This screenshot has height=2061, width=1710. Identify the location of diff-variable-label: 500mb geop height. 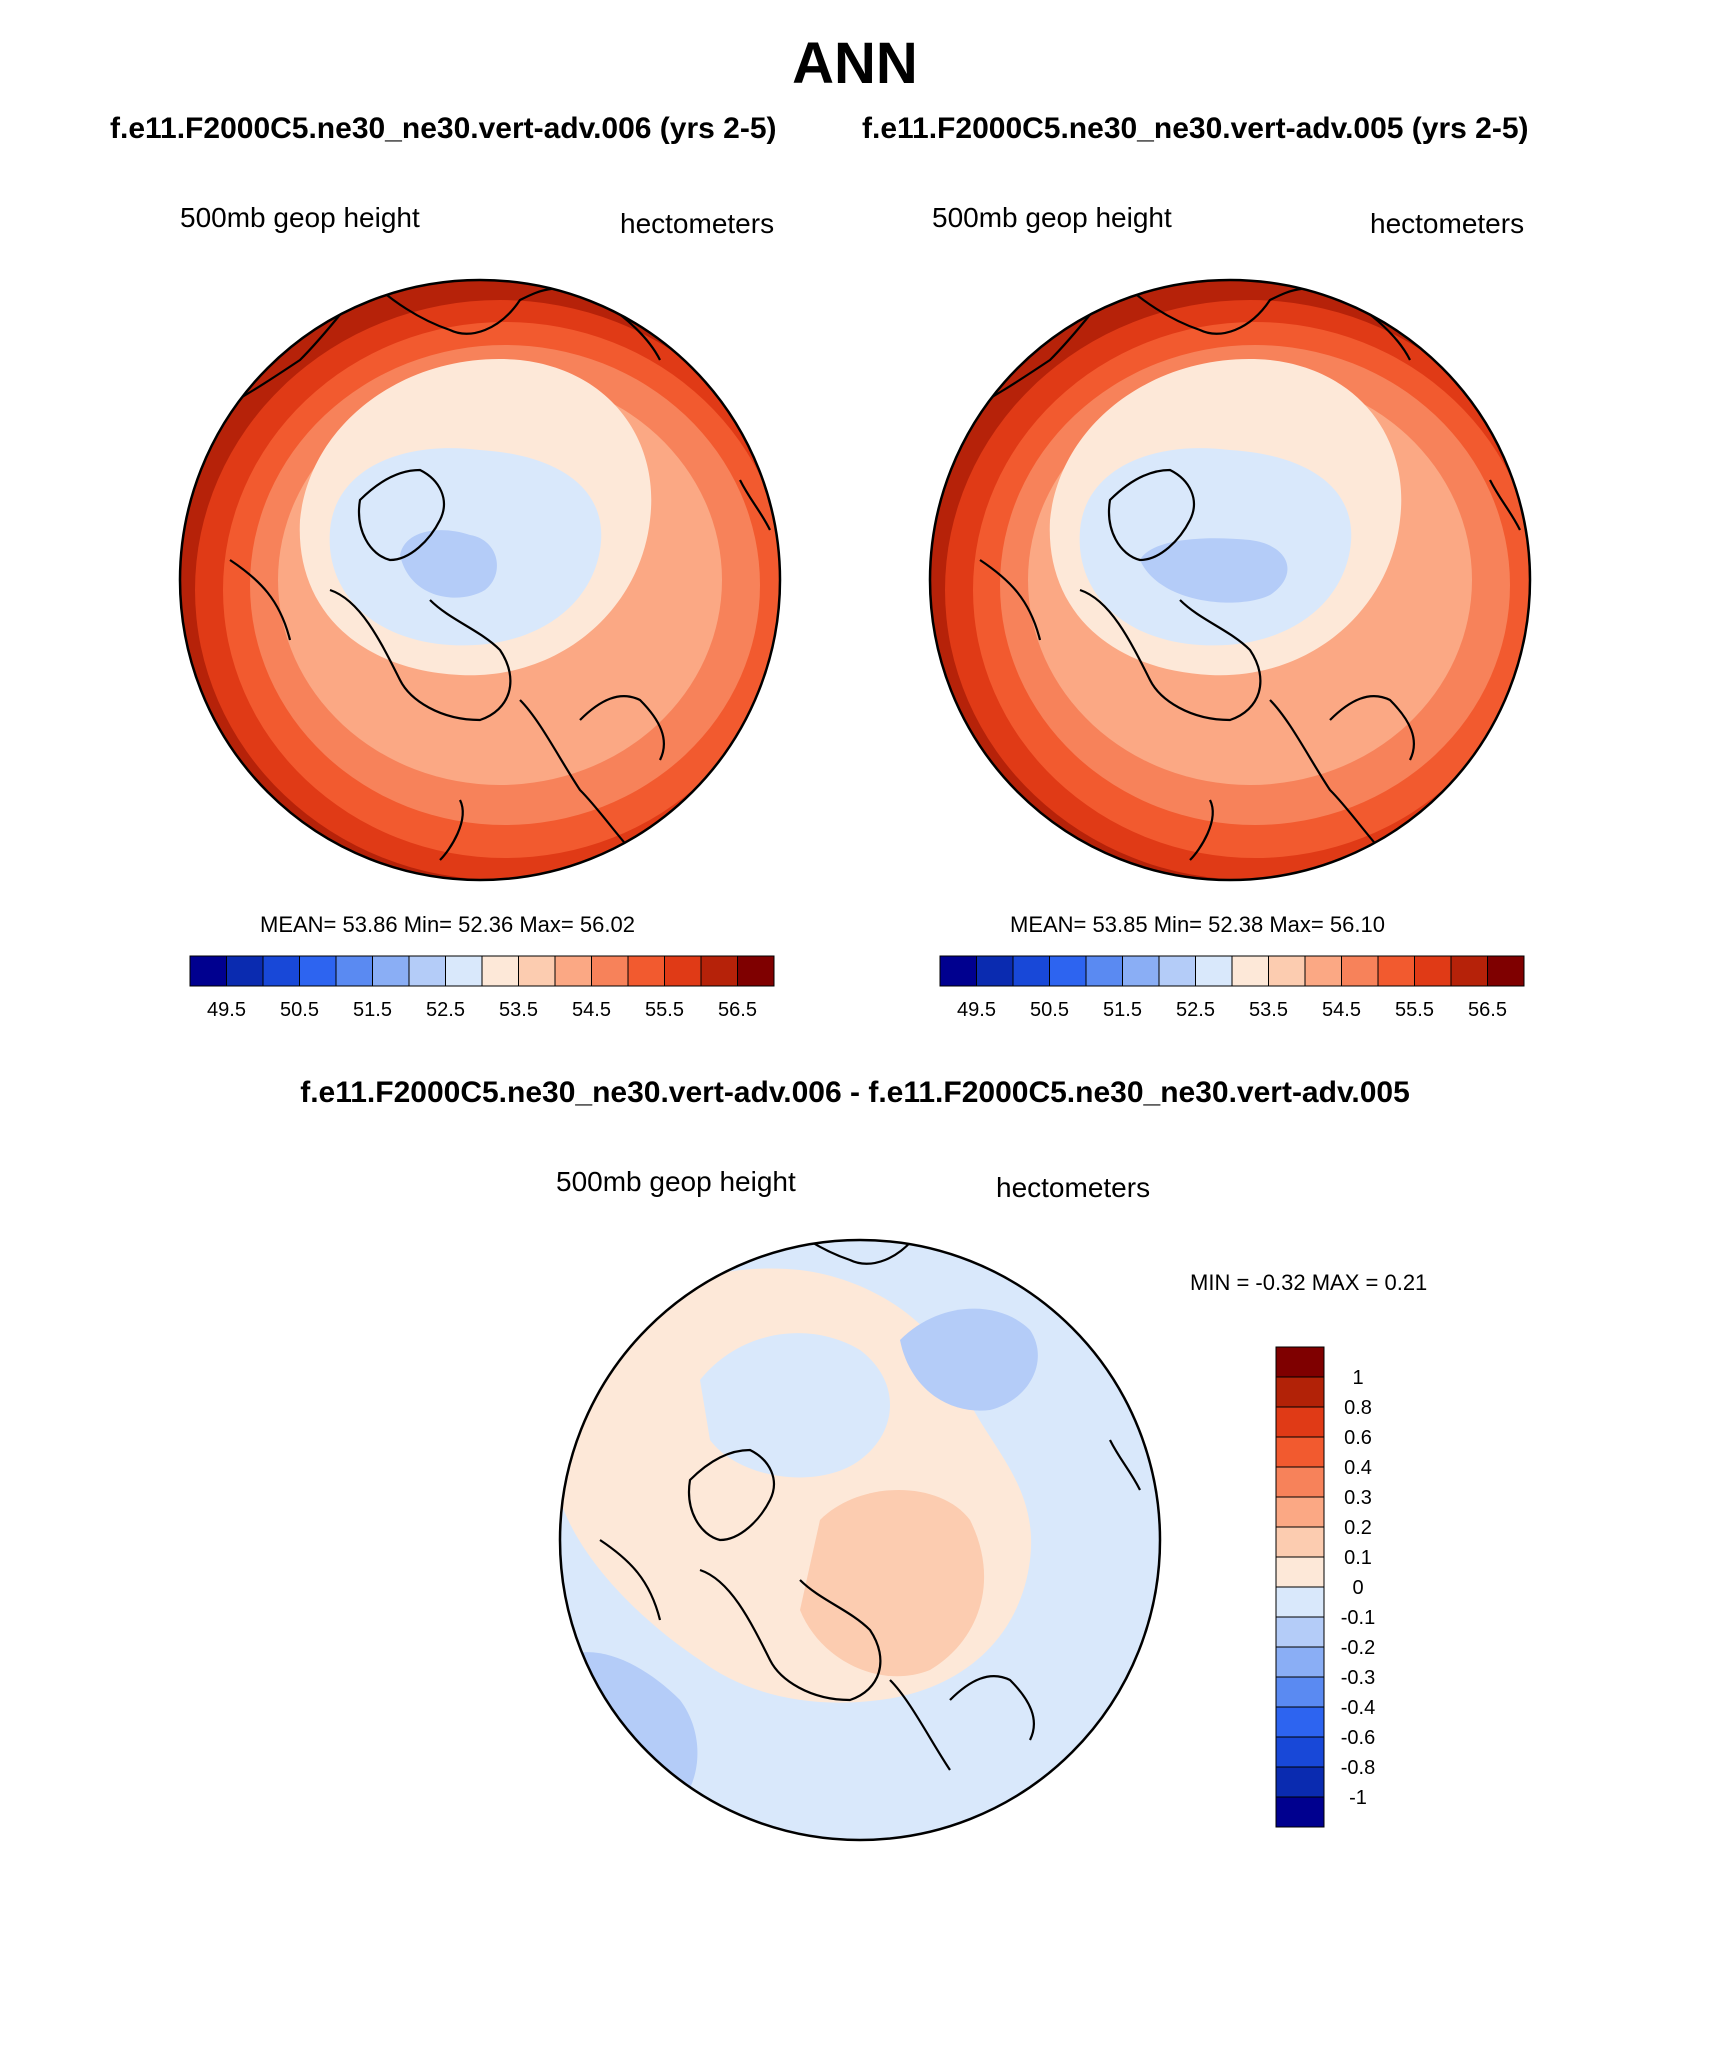
(676, 1181).